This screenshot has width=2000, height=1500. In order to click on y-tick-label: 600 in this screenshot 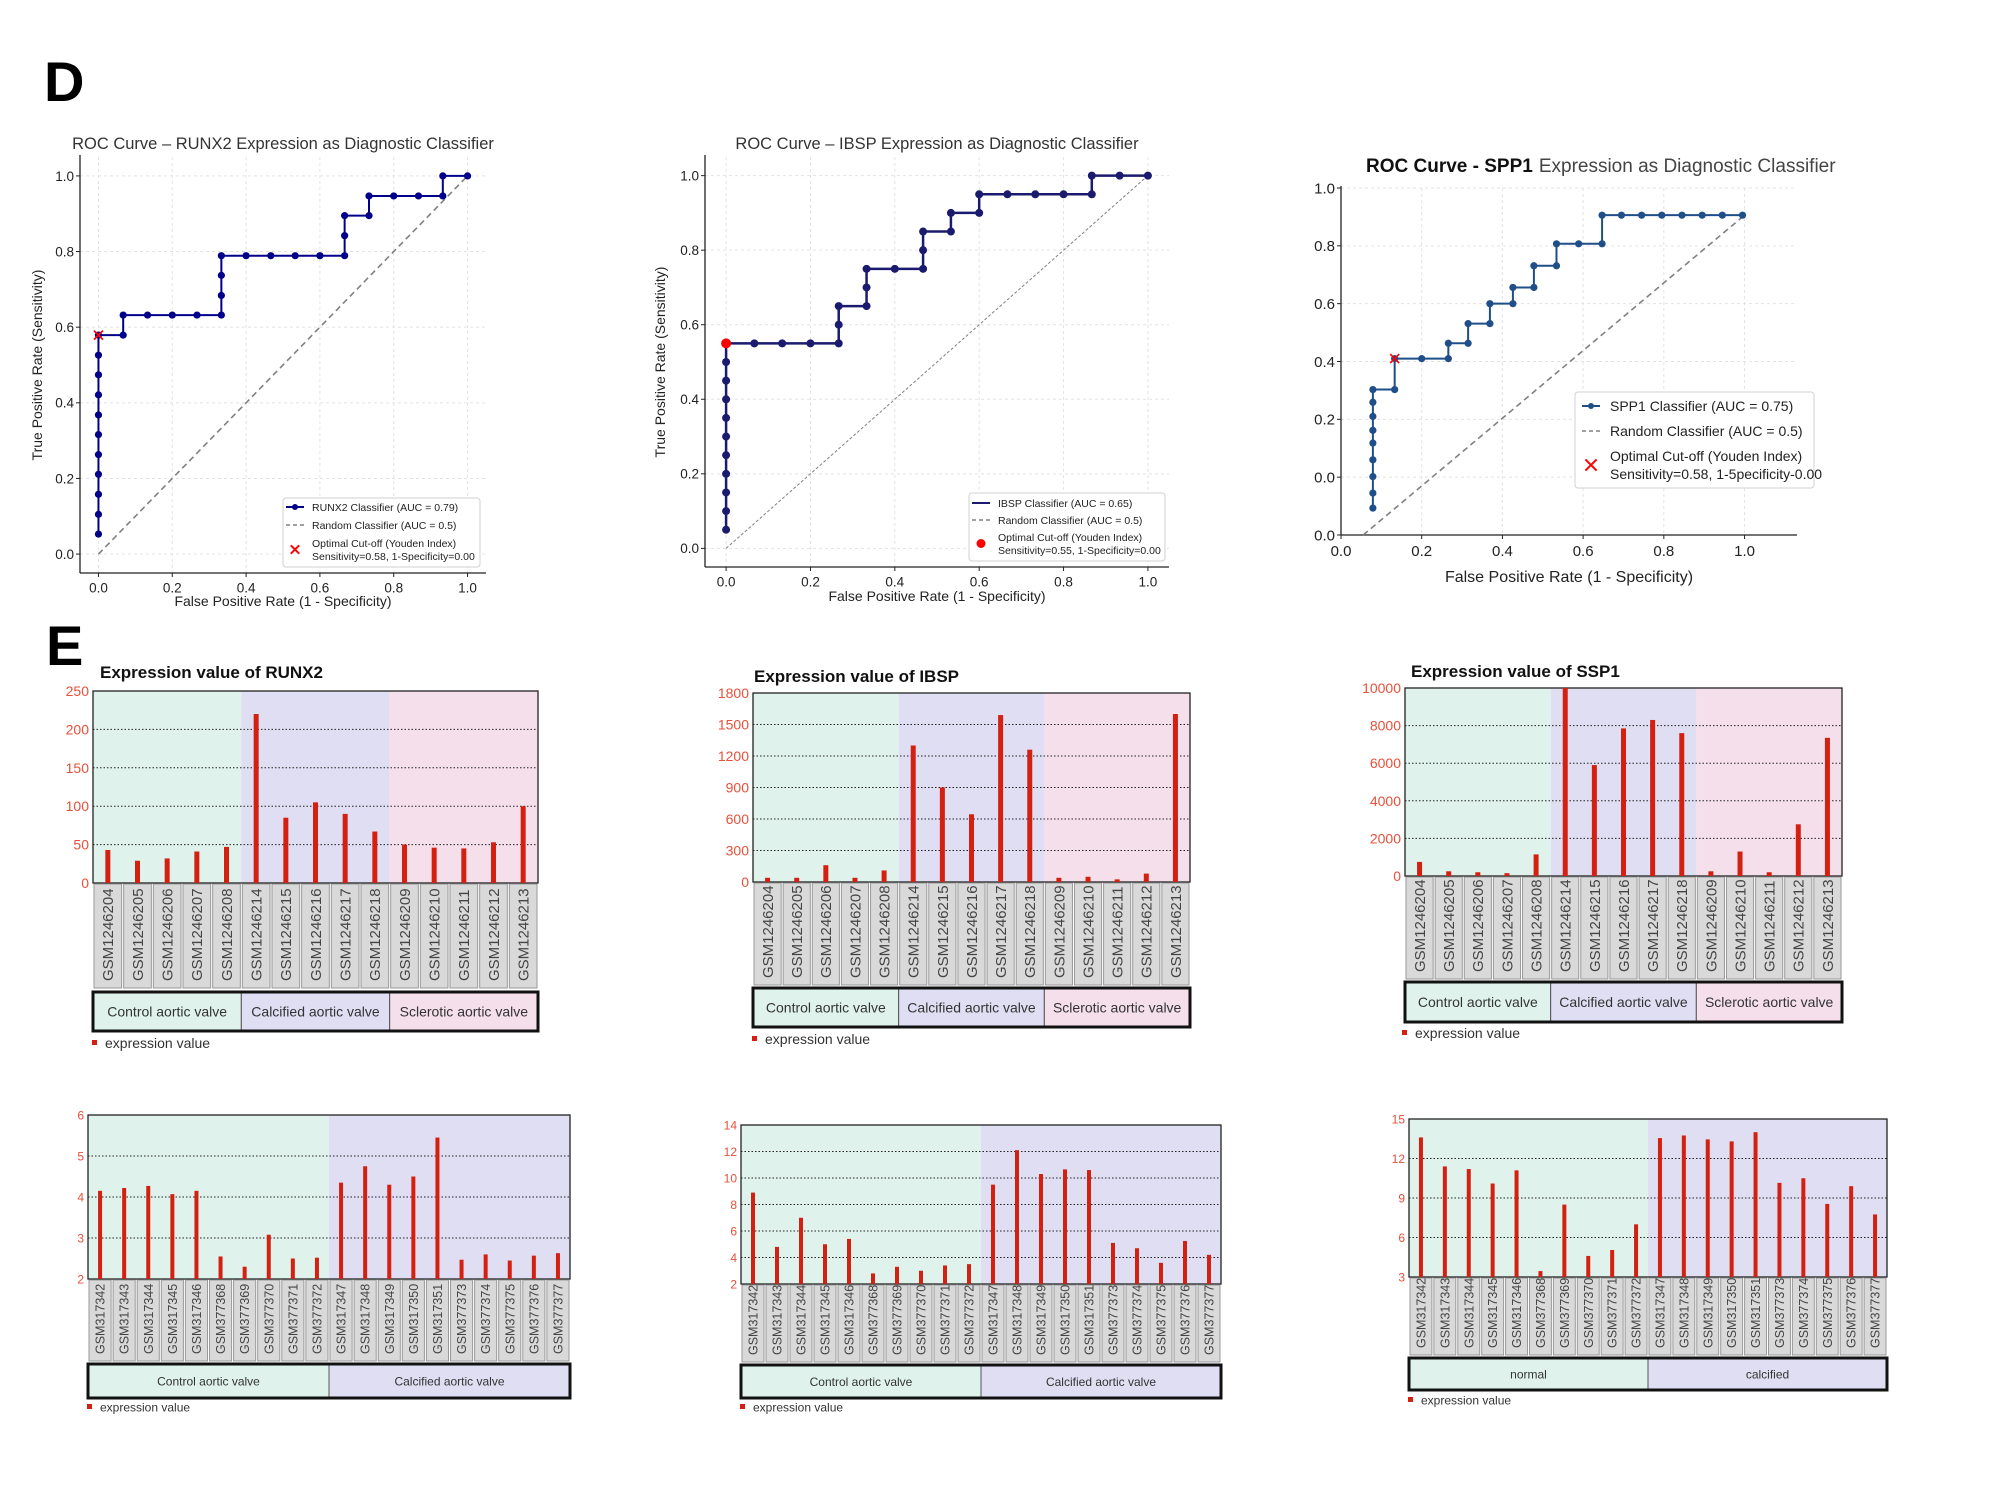, I will do `click(738, 819)`.